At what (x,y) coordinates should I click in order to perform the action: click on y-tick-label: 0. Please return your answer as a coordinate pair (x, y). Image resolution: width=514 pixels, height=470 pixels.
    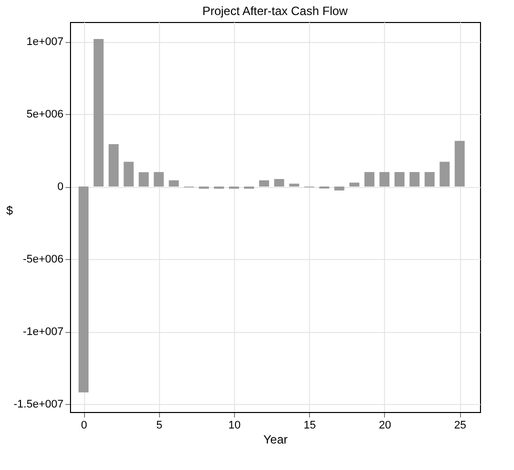
    Looking at the image, I should click on (60, 187).